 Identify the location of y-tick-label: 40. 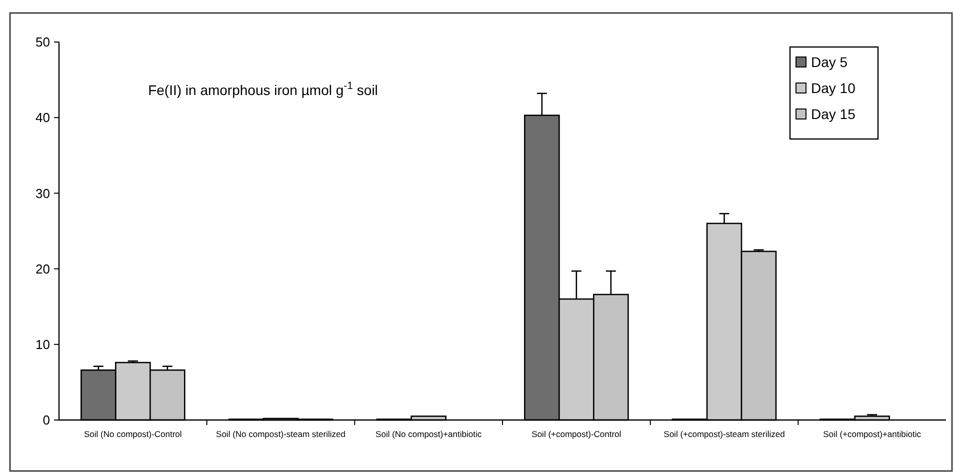
(43, 118).